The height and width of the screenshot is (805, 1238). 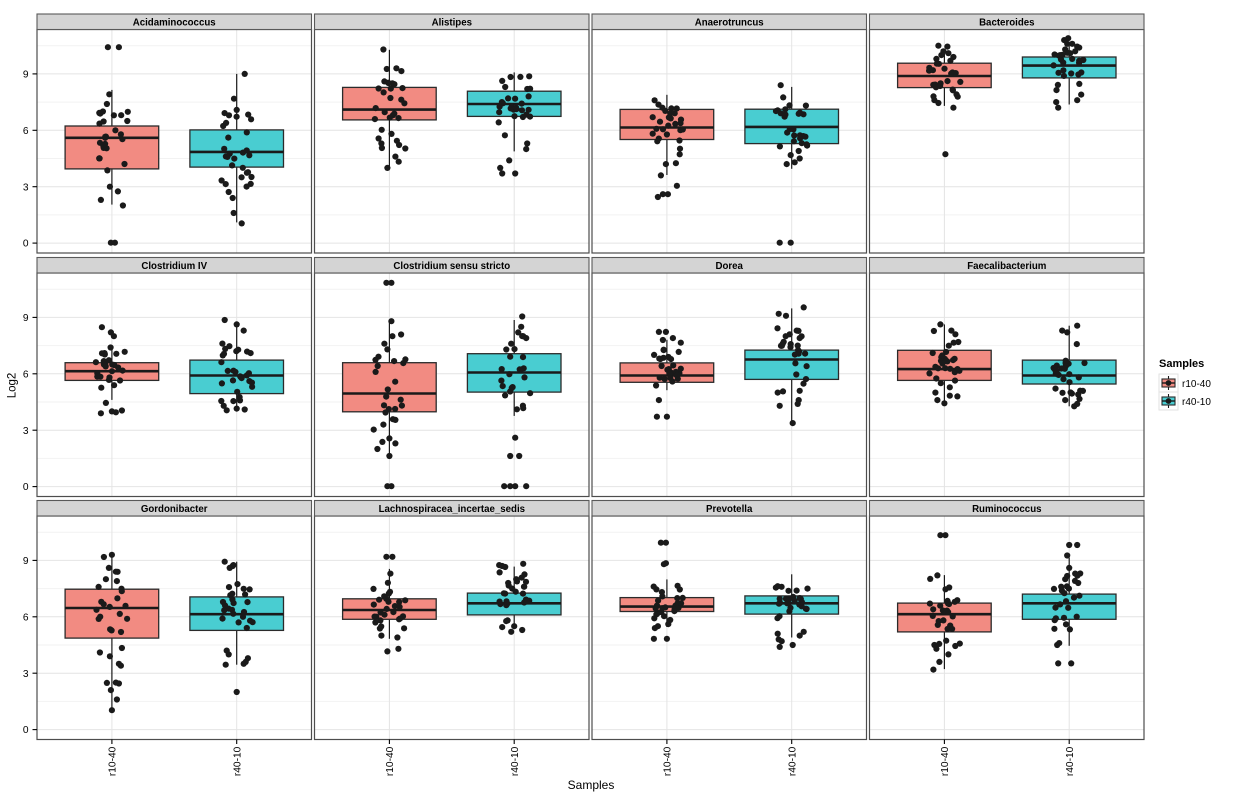 I want to click on svg-text: Log2, so click(x=13, y=386).